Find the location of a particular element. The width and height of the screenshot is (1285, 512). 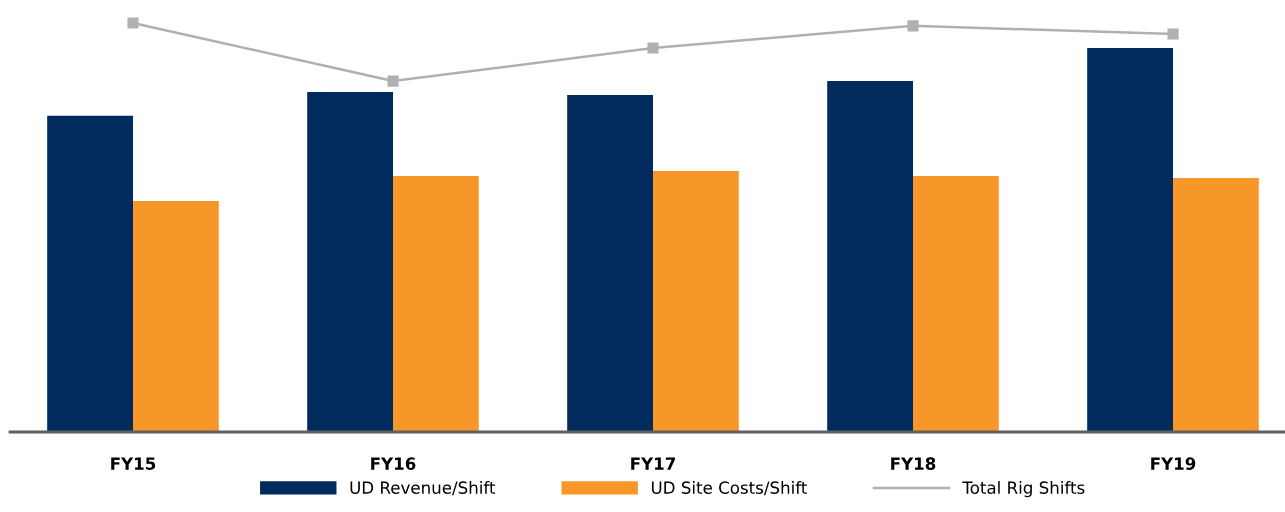

x-tick-label: FY15 is located at coordinates (133, 463).